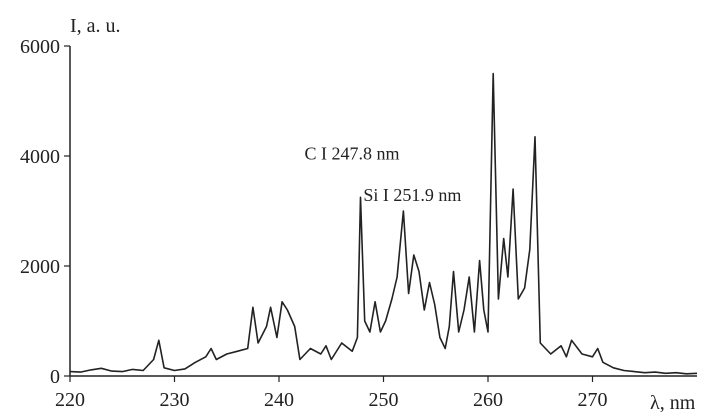 The width and height of the screenshot is (717, 417). I want to click on y-tick-label-0: 0, so click(55, 377).